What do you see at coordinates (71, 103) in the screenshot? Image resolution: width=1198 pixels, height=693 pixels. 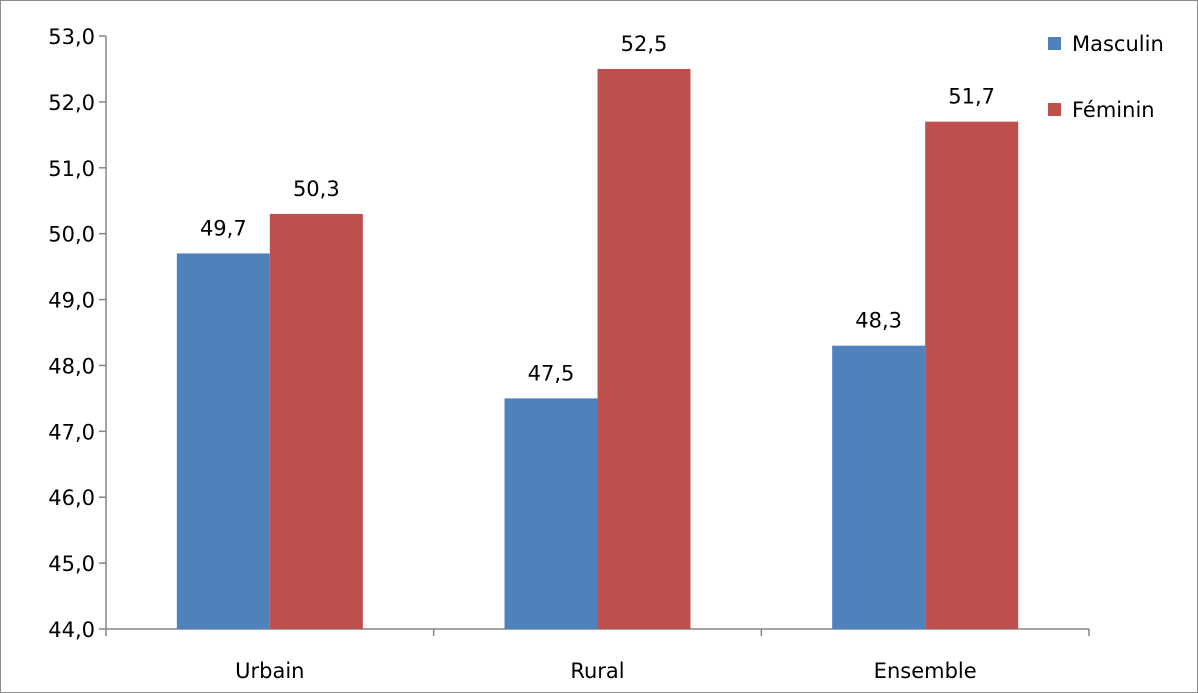 I see `y-tick-label: 52,0` at bounding box center [71, 103].